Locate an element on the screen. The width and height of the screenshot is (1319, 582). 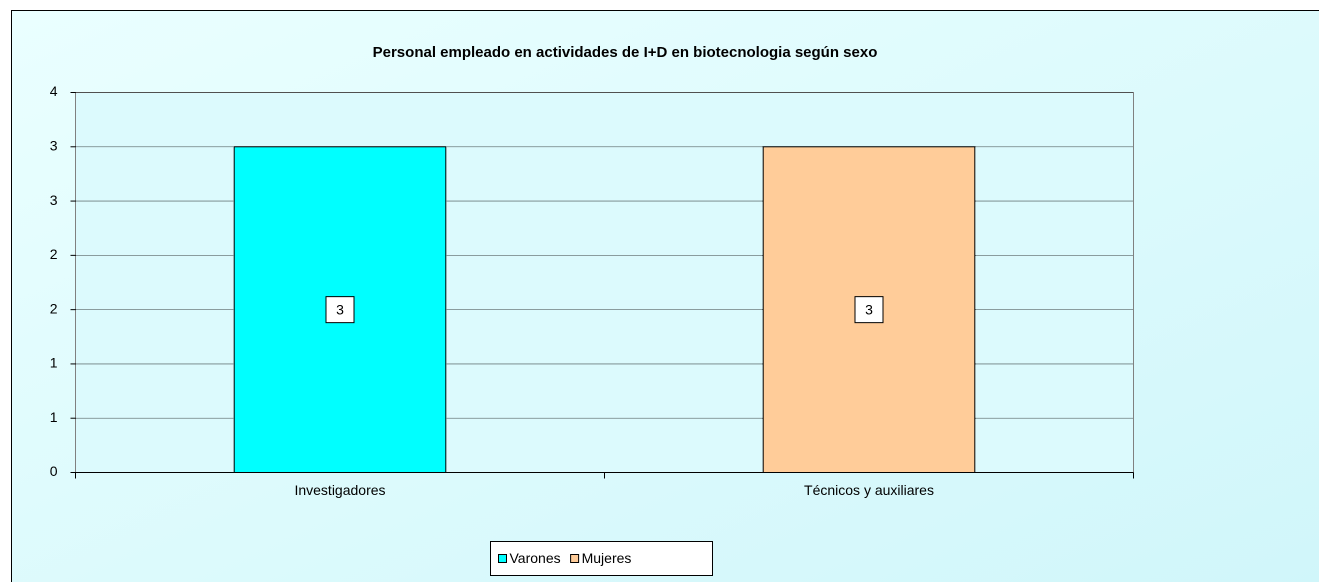
x-tick-label: Investigadores is located at coordinates (339, 490).